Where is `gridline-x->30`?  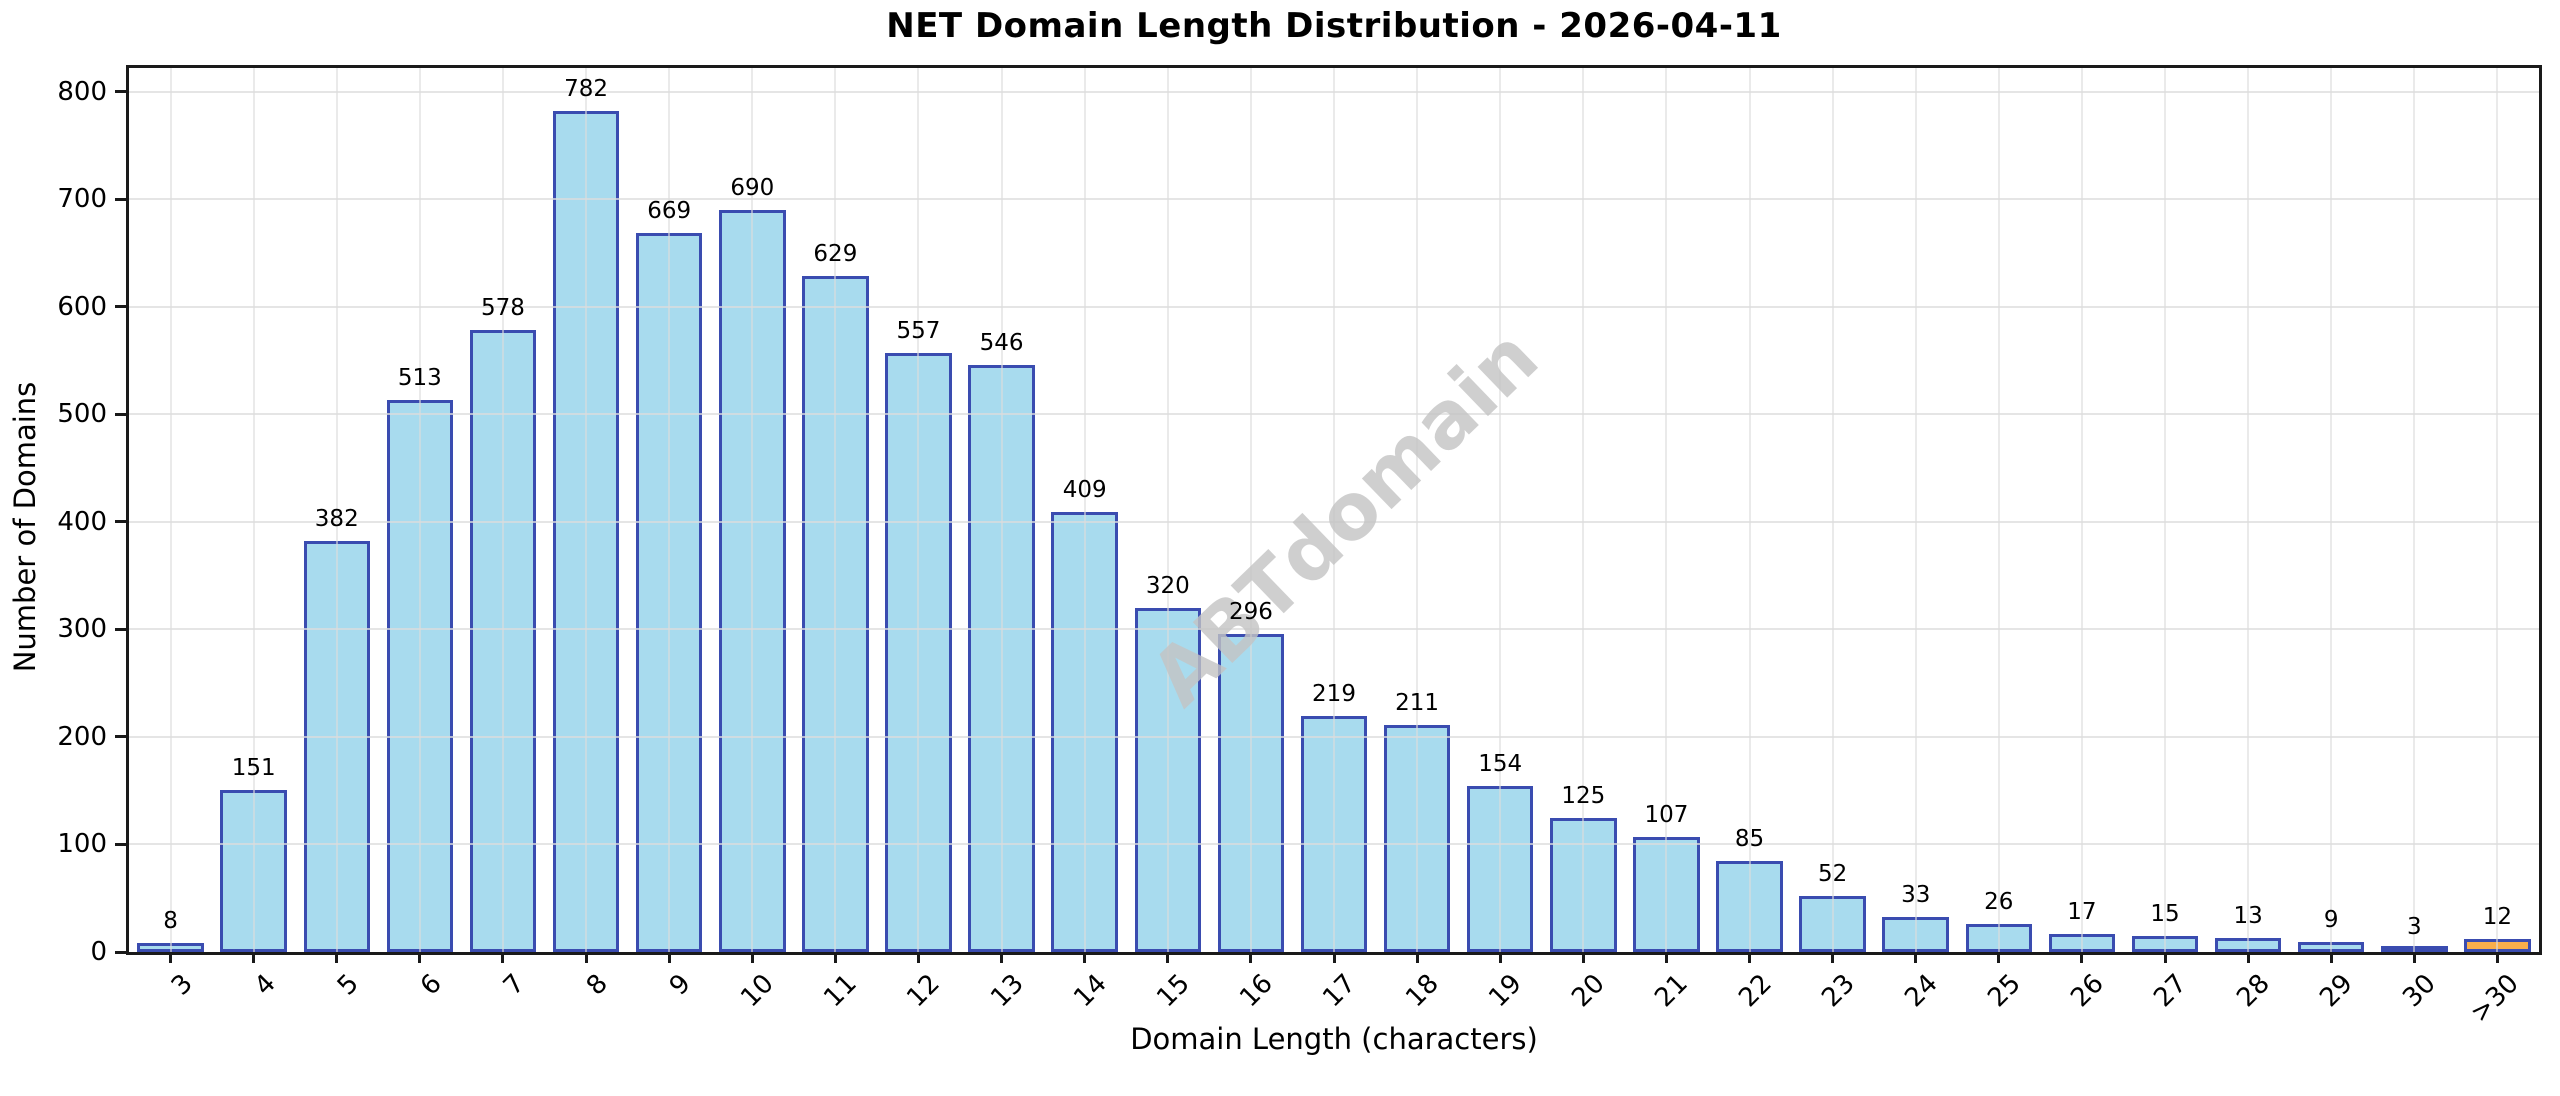 gridline-x->30 is located at coordinates (2497, 510).